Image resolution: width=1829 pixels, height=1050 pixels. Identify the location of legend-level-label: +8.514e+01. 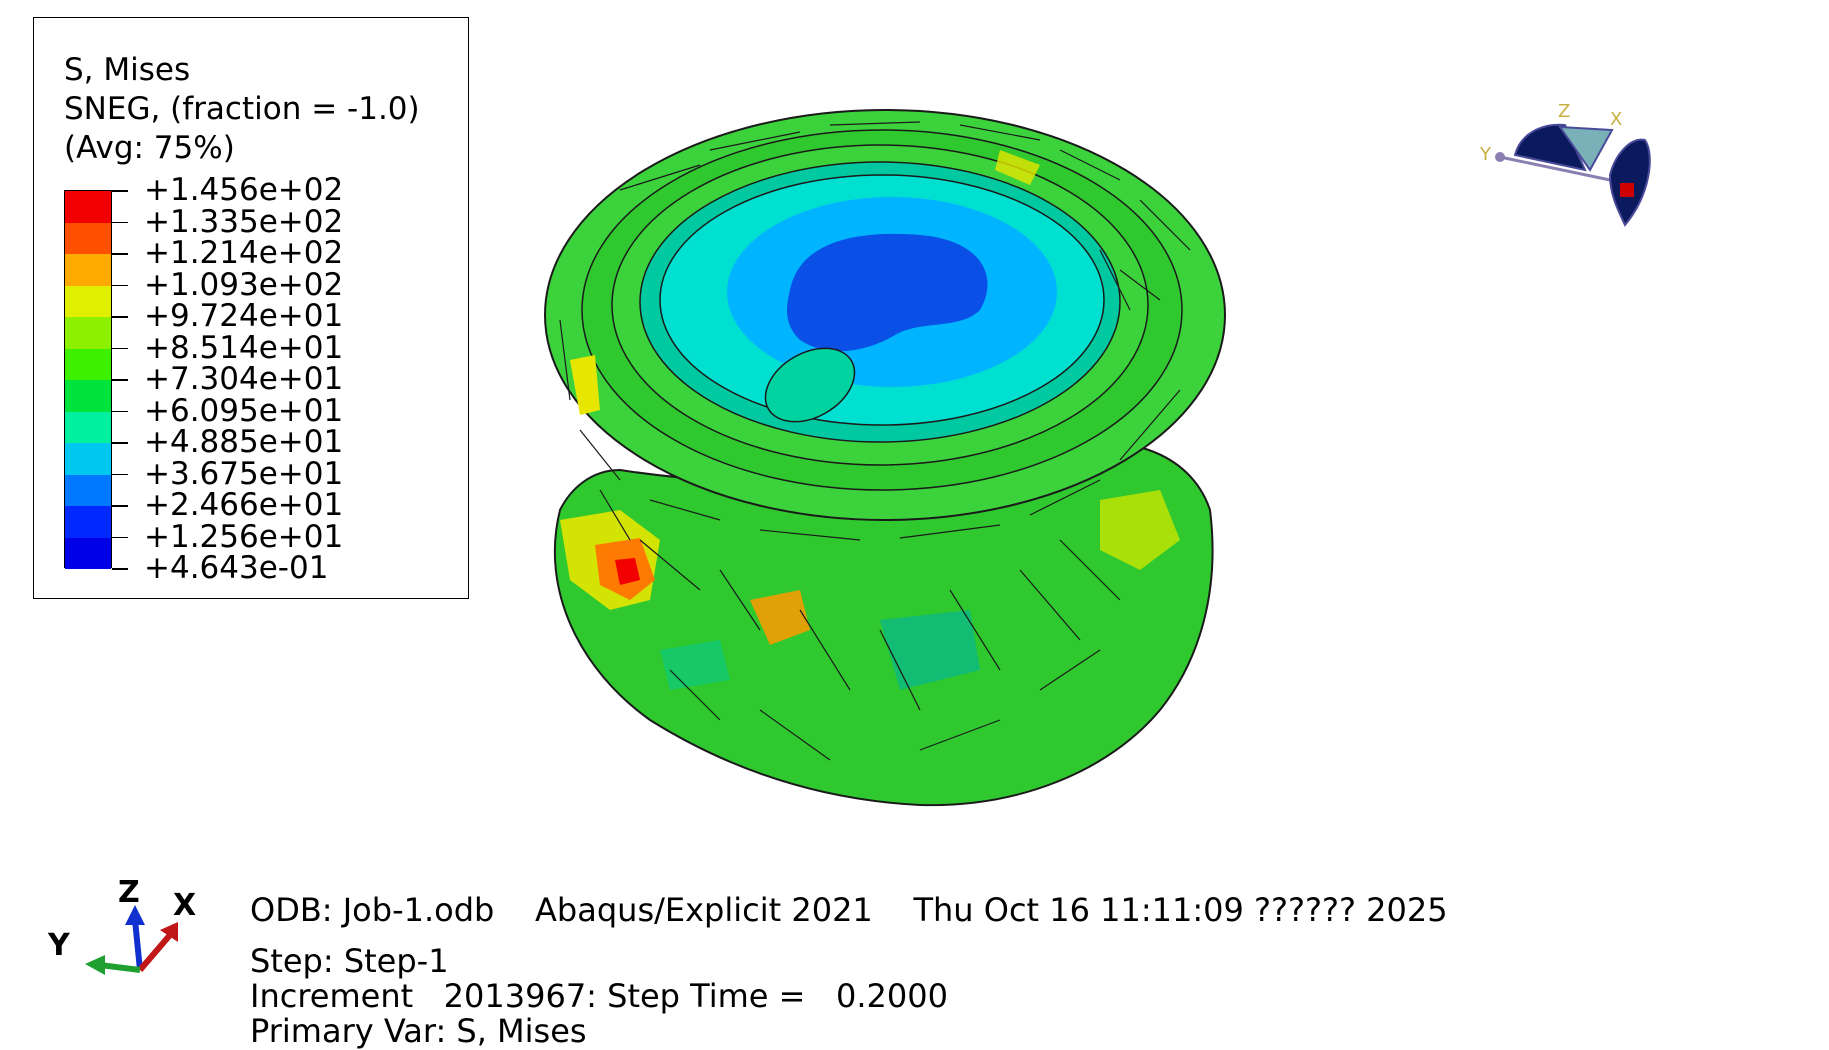
(244, 347).